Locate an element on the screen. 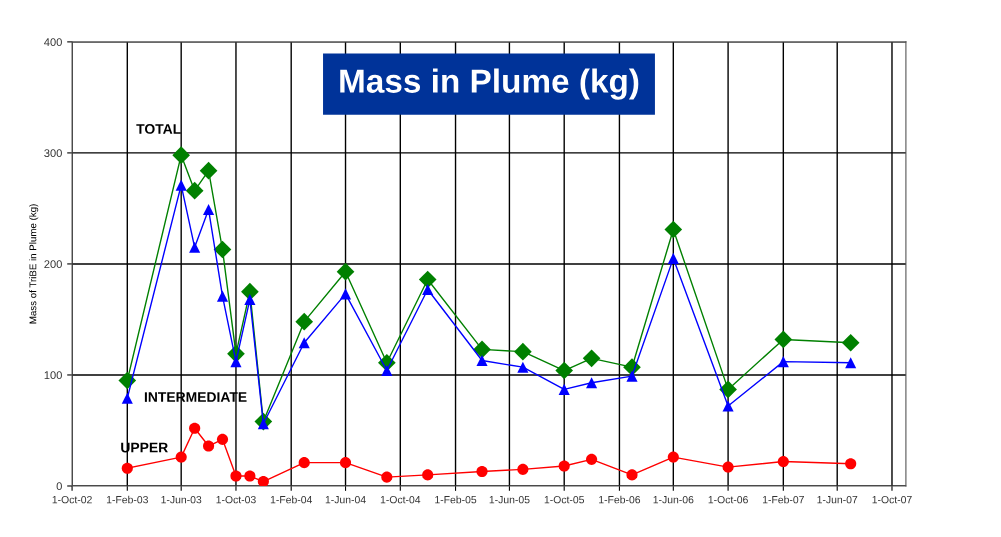  x-tick-label: 1-Jun-04 is located at coordinates (345, 499).